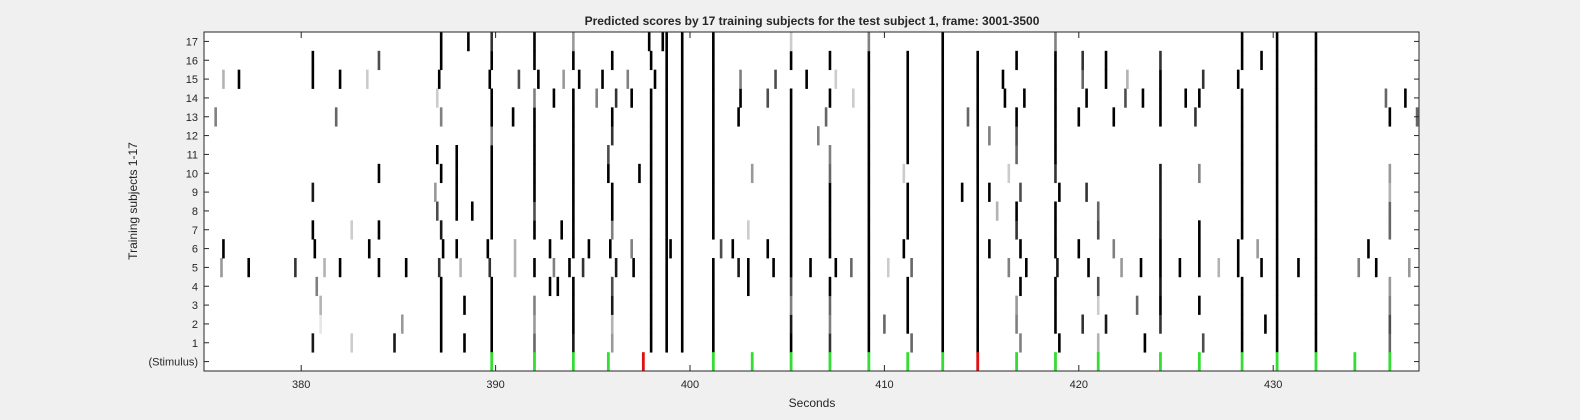  Describe the element at coordinates (192, 42) in the screenshot. I see `y-tick-label: 17` at that location.